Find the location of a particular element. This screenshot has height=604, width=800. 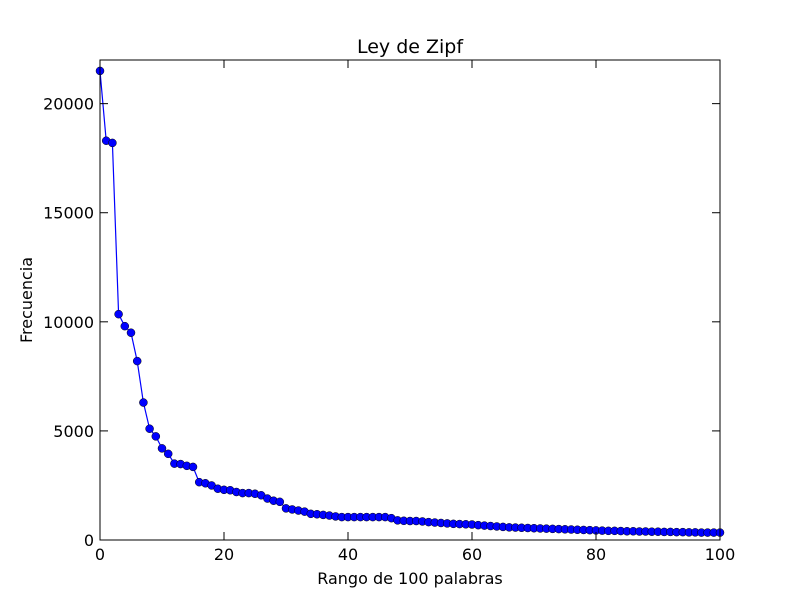

x-tick-label: 80 is located at coordinates (596, 554).